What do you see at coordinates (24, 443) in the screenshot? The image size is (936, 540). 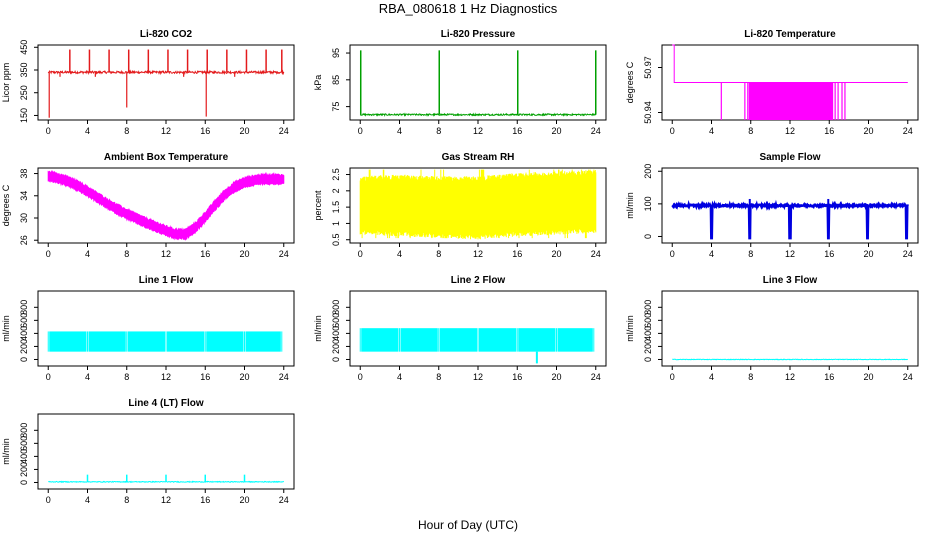 I see `y-tick-label: 600` at bounding box center [24, 443].